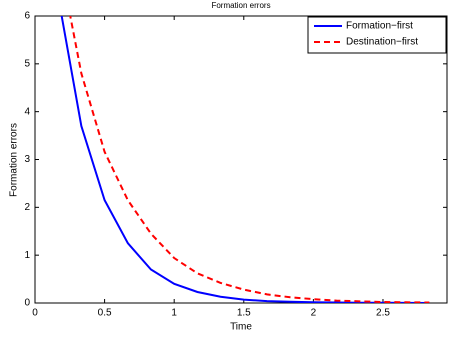 The width and height of the screenshot is (449, 341). Describe the element at coordinates (27, 303) in the screenshot. I see `y-tick-label: 0` at that location.